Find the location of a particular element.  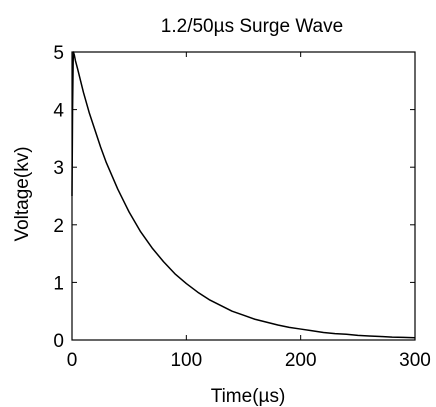

y-tick-label-4: 4 is located at coordinates (58, 111).